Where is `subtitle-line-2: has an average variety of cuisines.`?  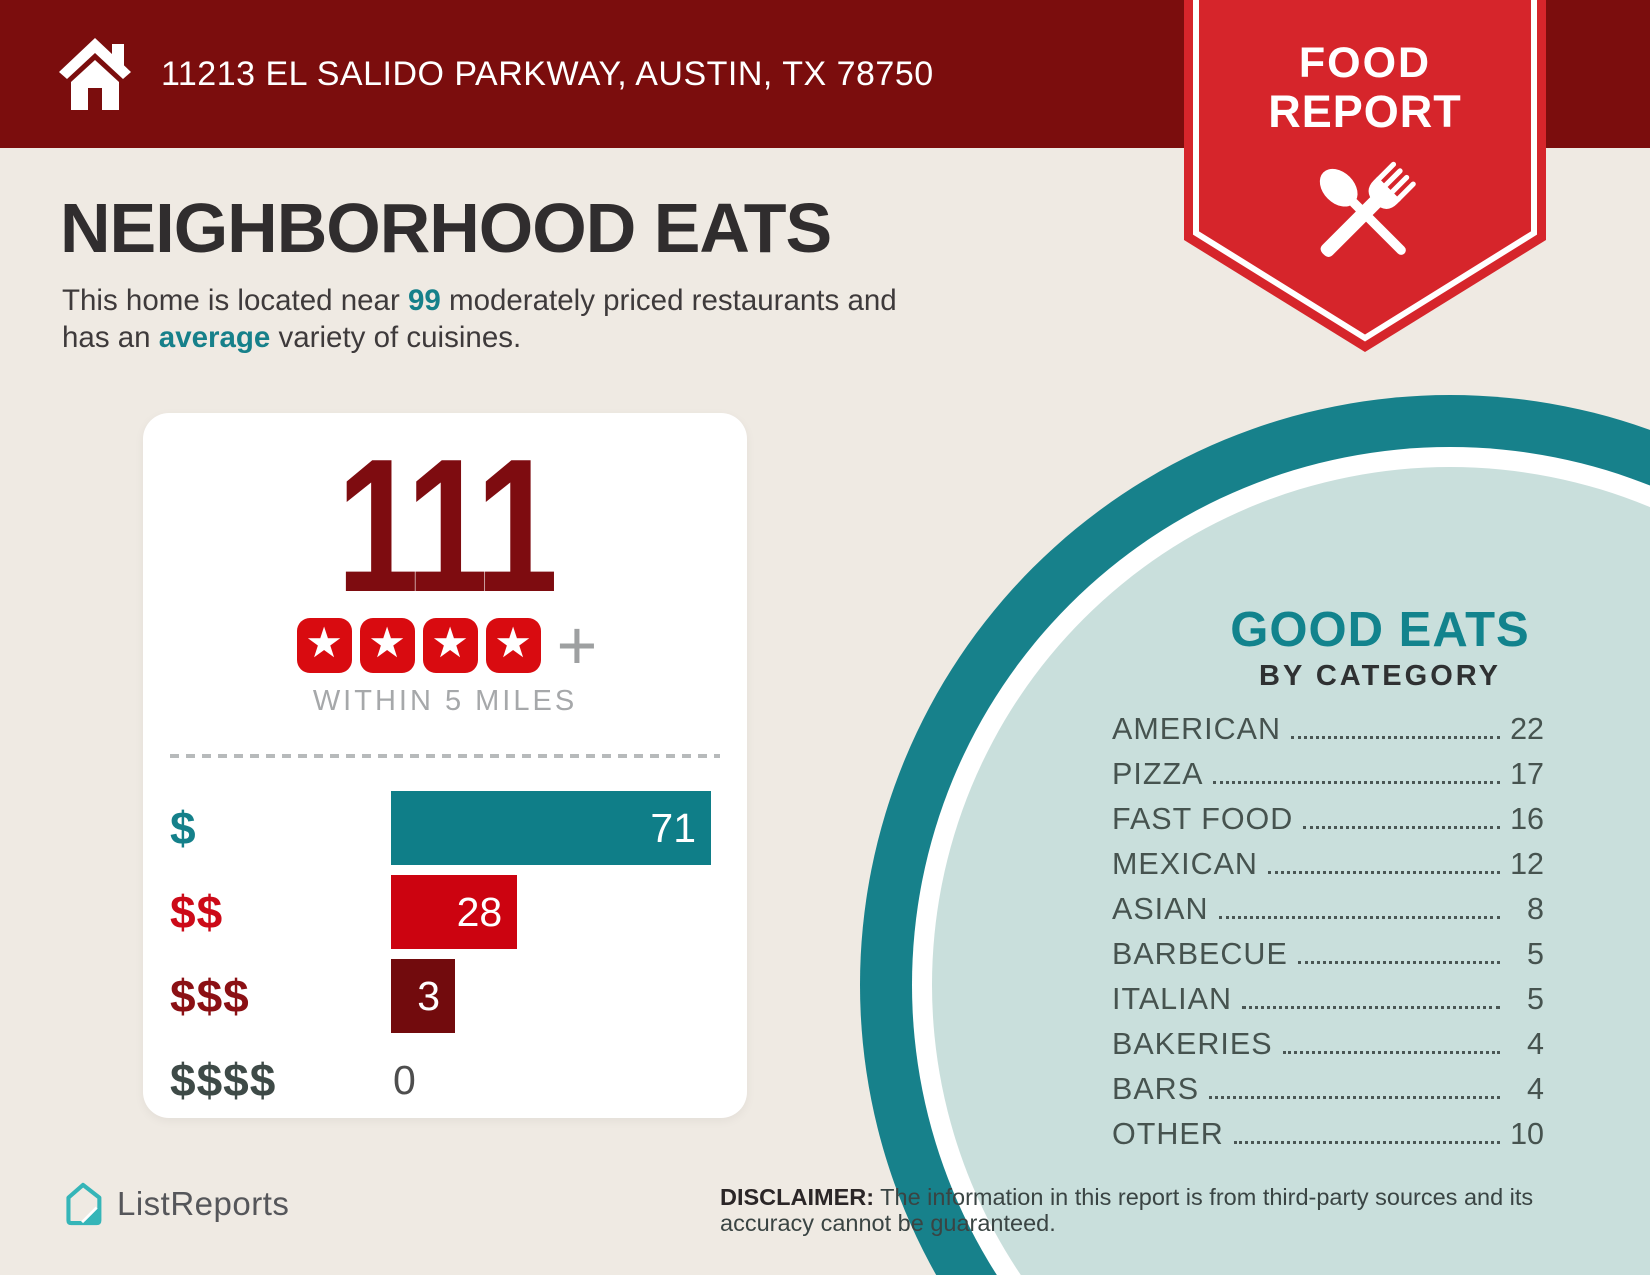 subtitle-line-2: has an average variety of cuisines. is located at coordinates (479, 337).